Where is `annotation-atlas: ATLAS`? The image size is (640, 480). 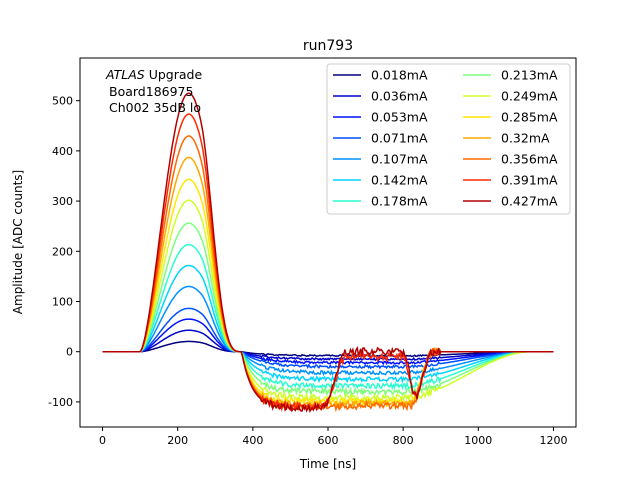
annotation-atlas: ATLAS is located at coordinates (125, 74).